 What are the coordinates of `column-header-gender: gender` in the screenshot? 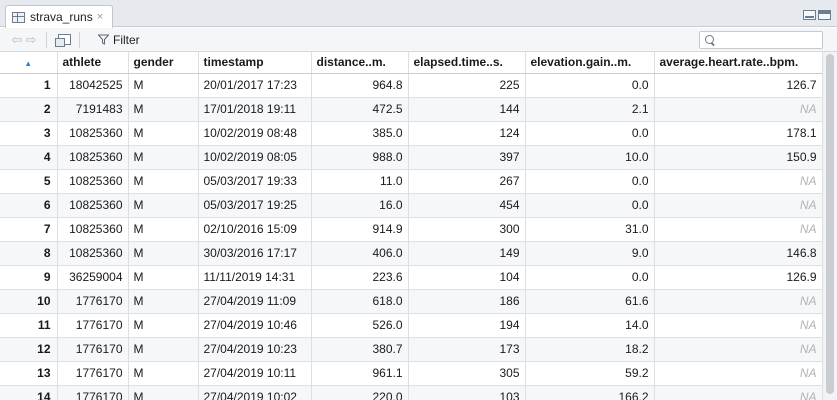 It's located at (163, 63).